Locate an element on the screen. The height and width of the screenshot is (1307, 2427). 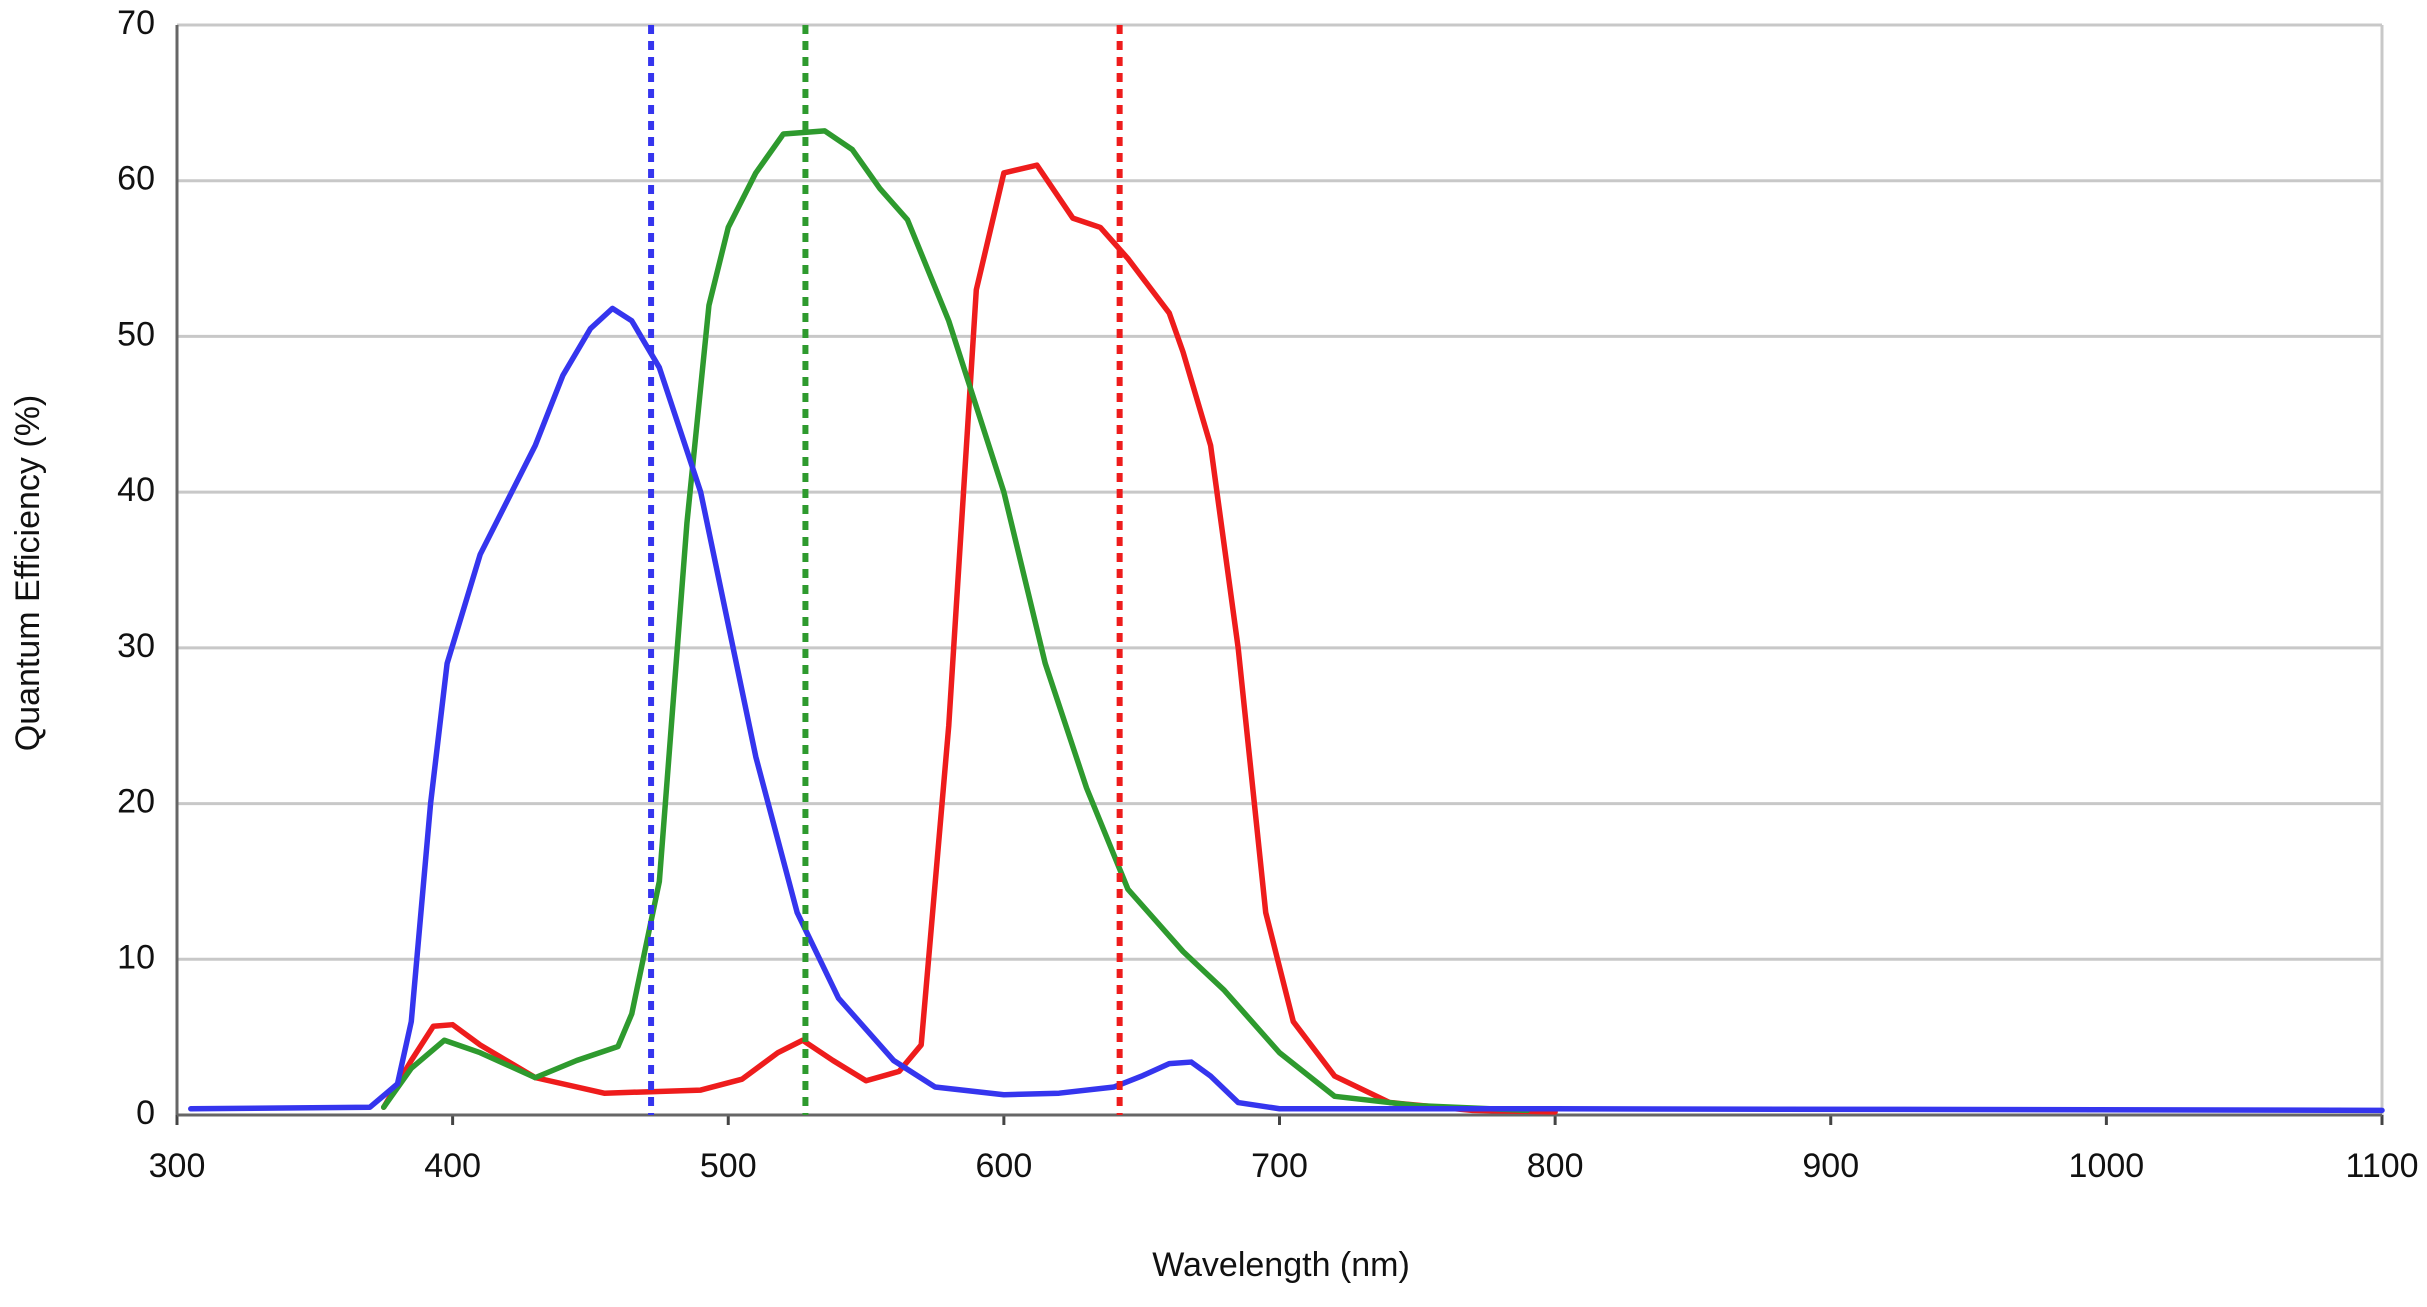
x-tick-label: 500 is located at coordinates (728, 1166).